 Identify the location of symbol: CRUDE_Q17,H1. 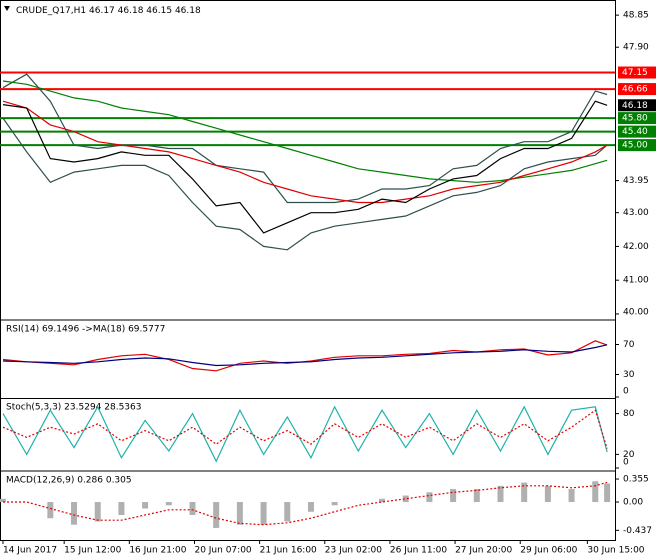
(51, 11).